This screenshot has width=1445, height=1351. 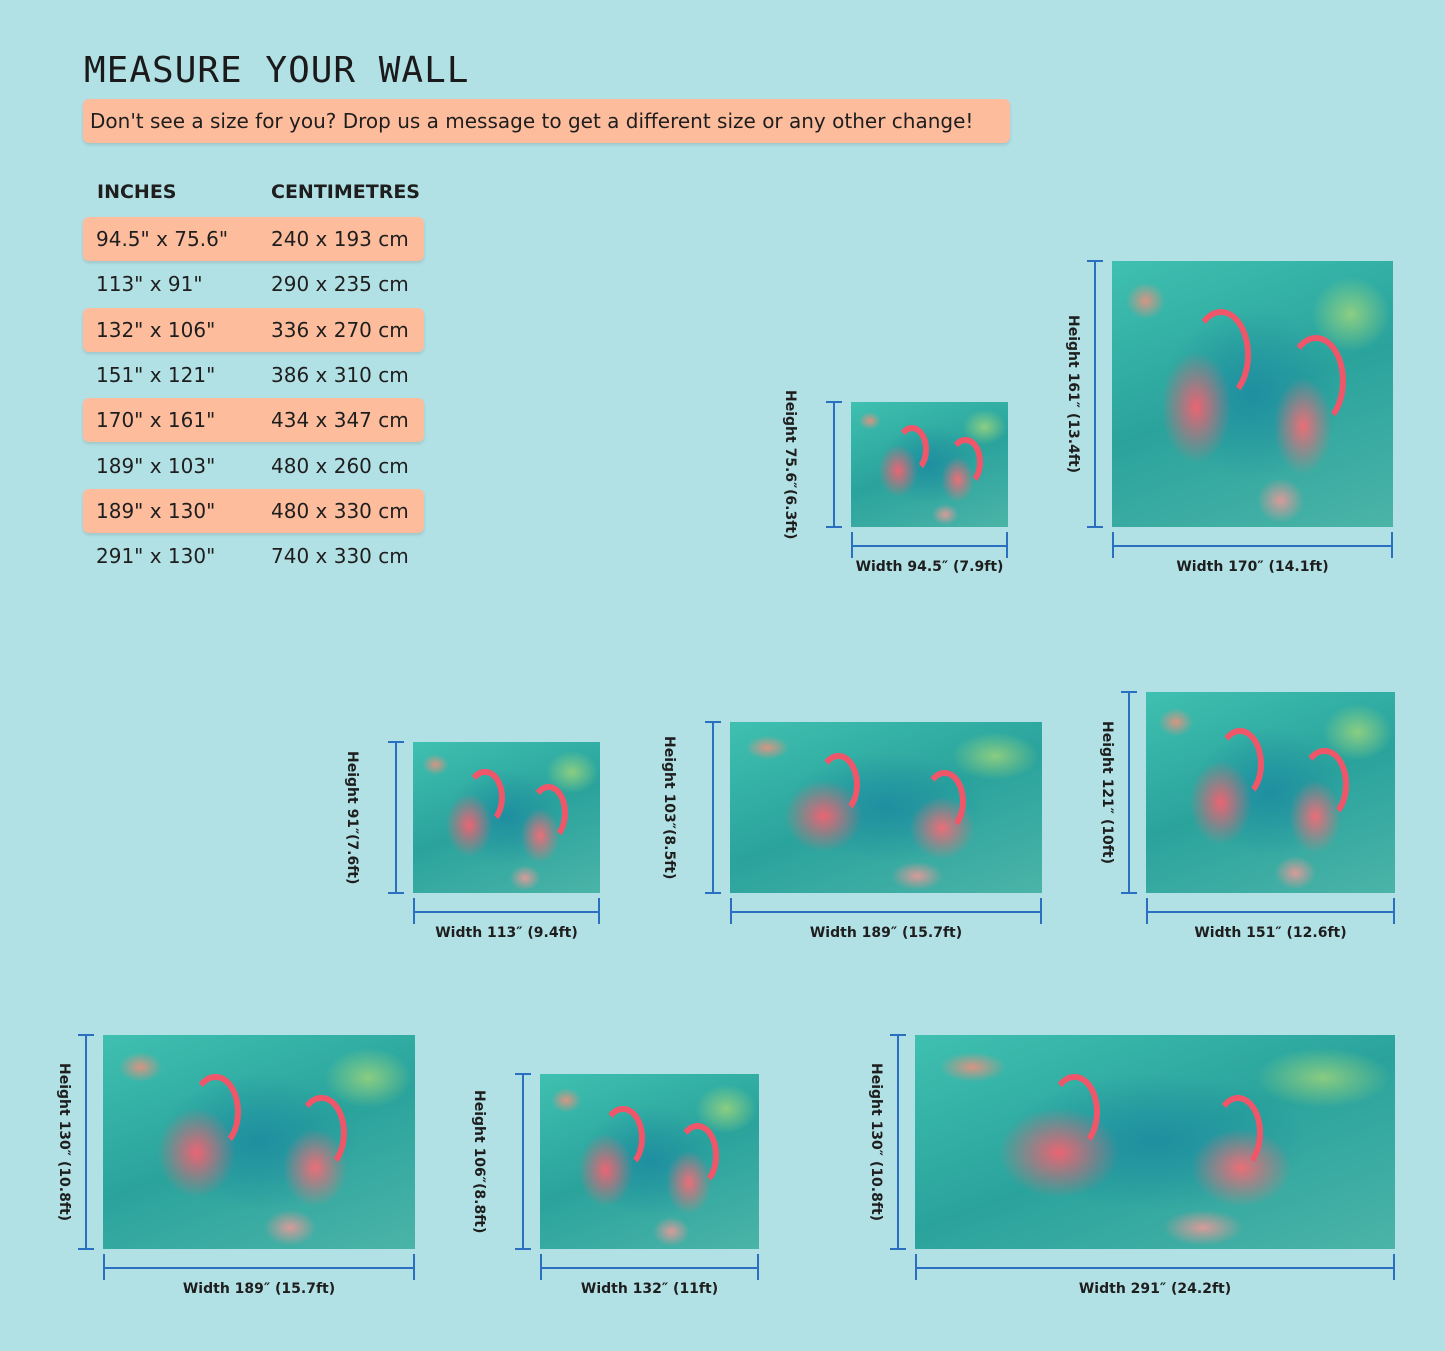 I want to click on size-row: 170" x 161" 434 x 347 cm, so click(x=253, y=420).